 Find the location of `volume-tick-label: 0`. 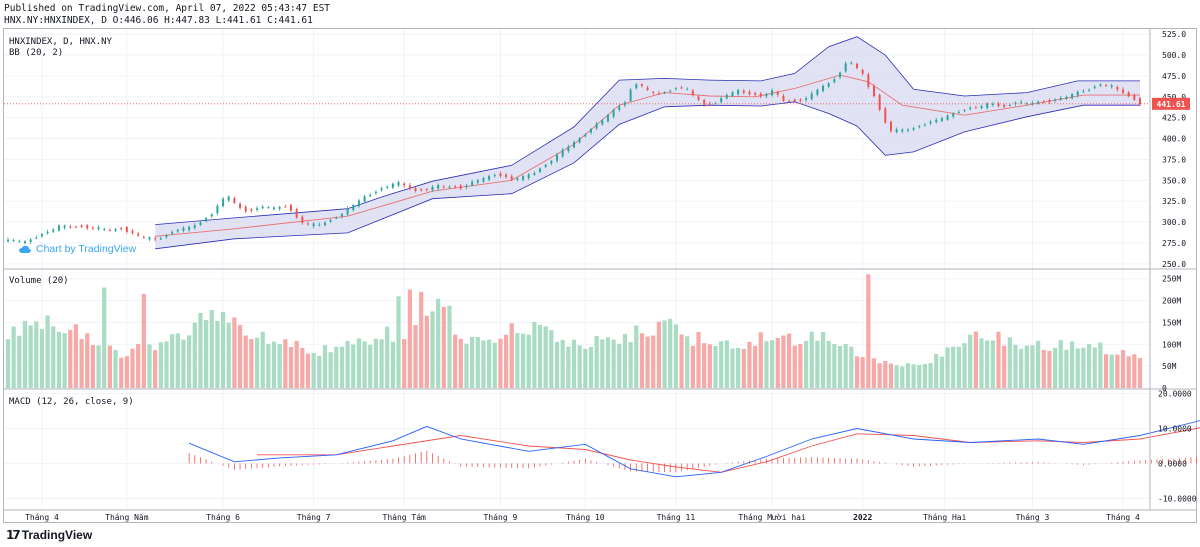

volume-tick-label: 0 is located at coordinates (1164, 388).